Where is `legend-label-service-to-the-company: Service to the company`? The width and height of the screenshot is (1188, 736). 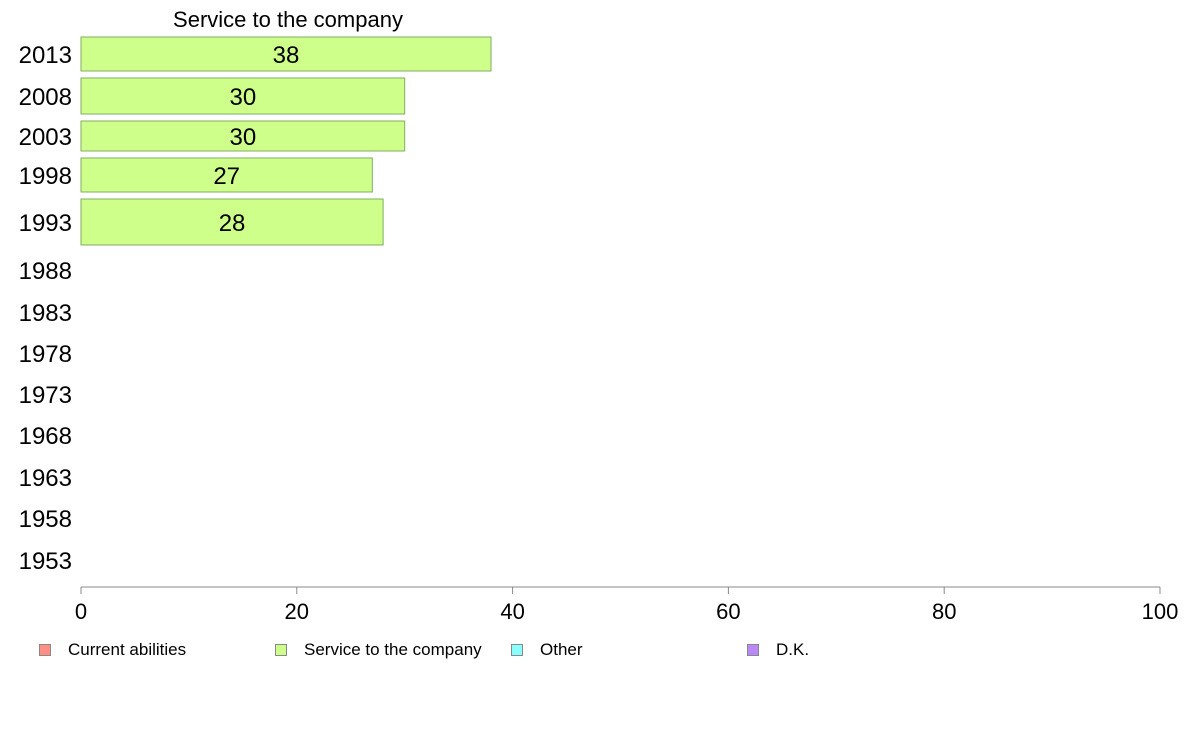
legend-label-service-to-the-company: Service to the company is located at coordinates (393, 649).